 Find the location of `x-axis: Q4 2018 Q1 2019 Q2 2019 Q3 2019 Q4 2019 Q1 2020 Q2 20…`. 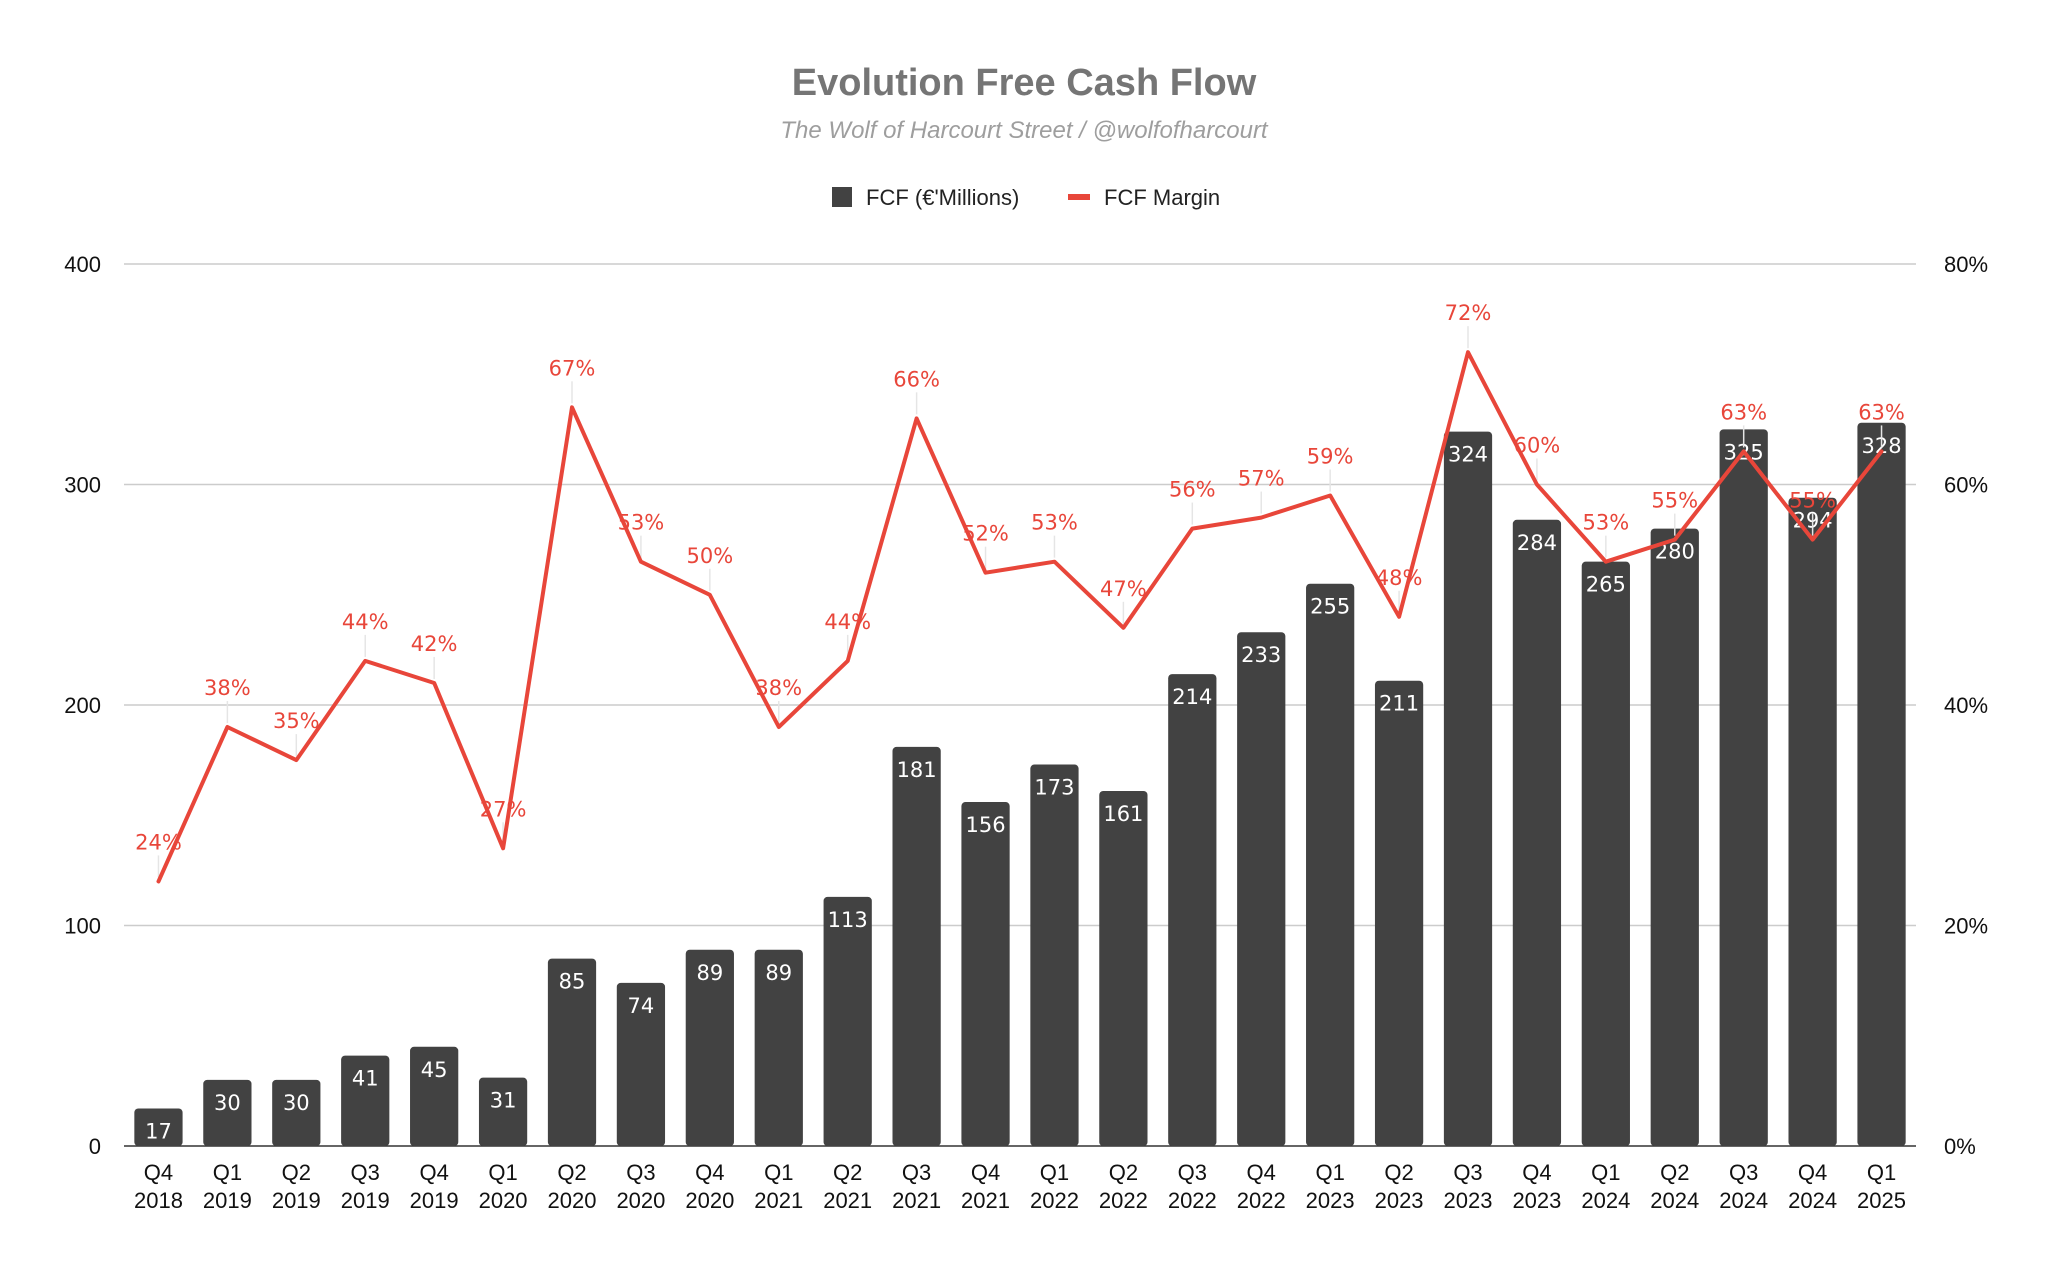

x-axis: Q4 2018 Q1 2019 Q2 2019 Q3 2019 Q4 2019 Q1 2020 Q2 20… is located at coordinates (1020, 1186).